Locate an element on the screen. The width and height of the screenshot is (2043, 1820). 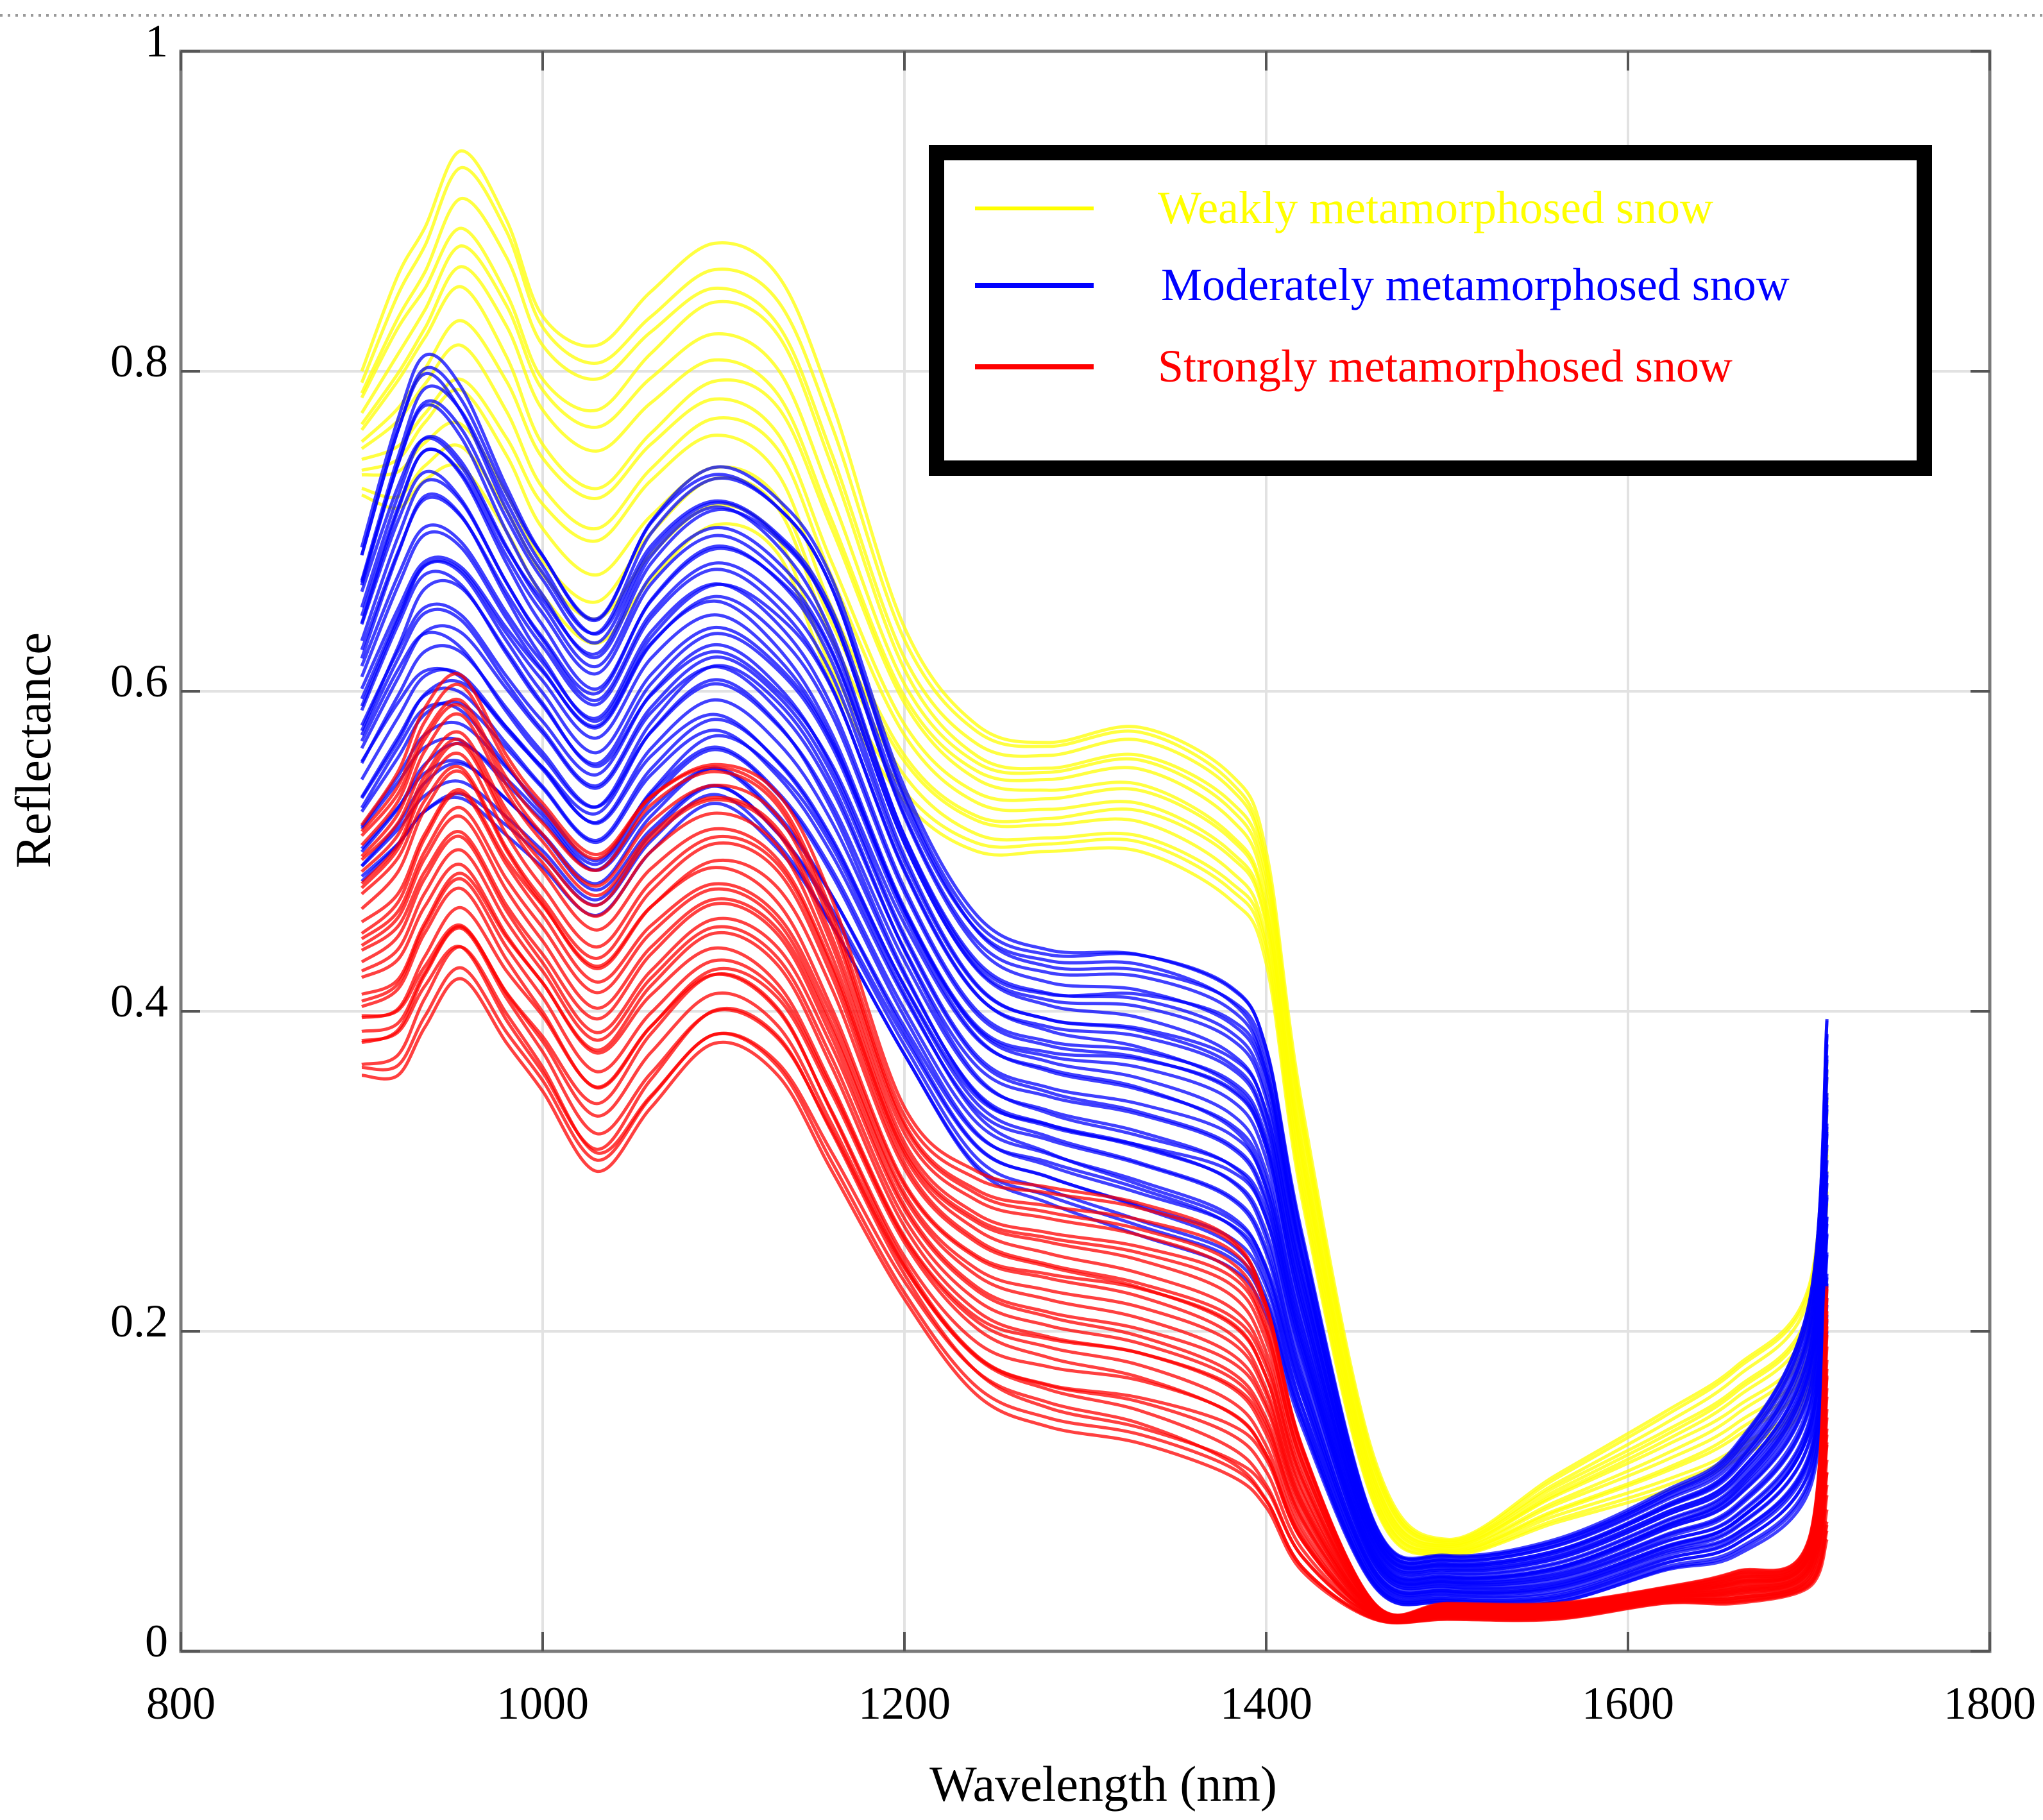
x-tick-labels: 800 1000 1200 1400 1600 1800 is located at coordinates (1091, 1703).